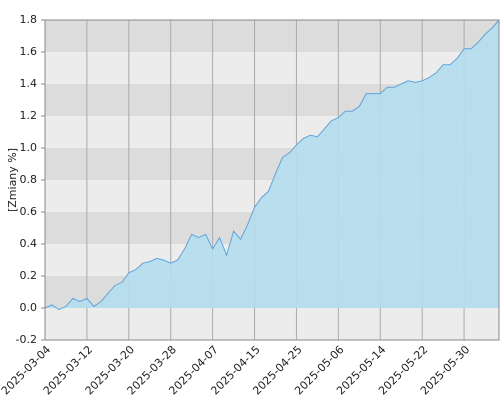  What do you see at coordinates (29, 115) in the screenshot?
I see `y-tick-label: 1.2` at bounding box center [29, 115].